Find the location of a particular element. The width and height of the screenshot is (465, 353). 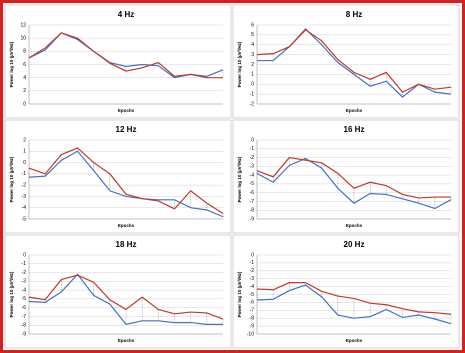

y-tick-label: 3 is located at coordinates (252, 55).